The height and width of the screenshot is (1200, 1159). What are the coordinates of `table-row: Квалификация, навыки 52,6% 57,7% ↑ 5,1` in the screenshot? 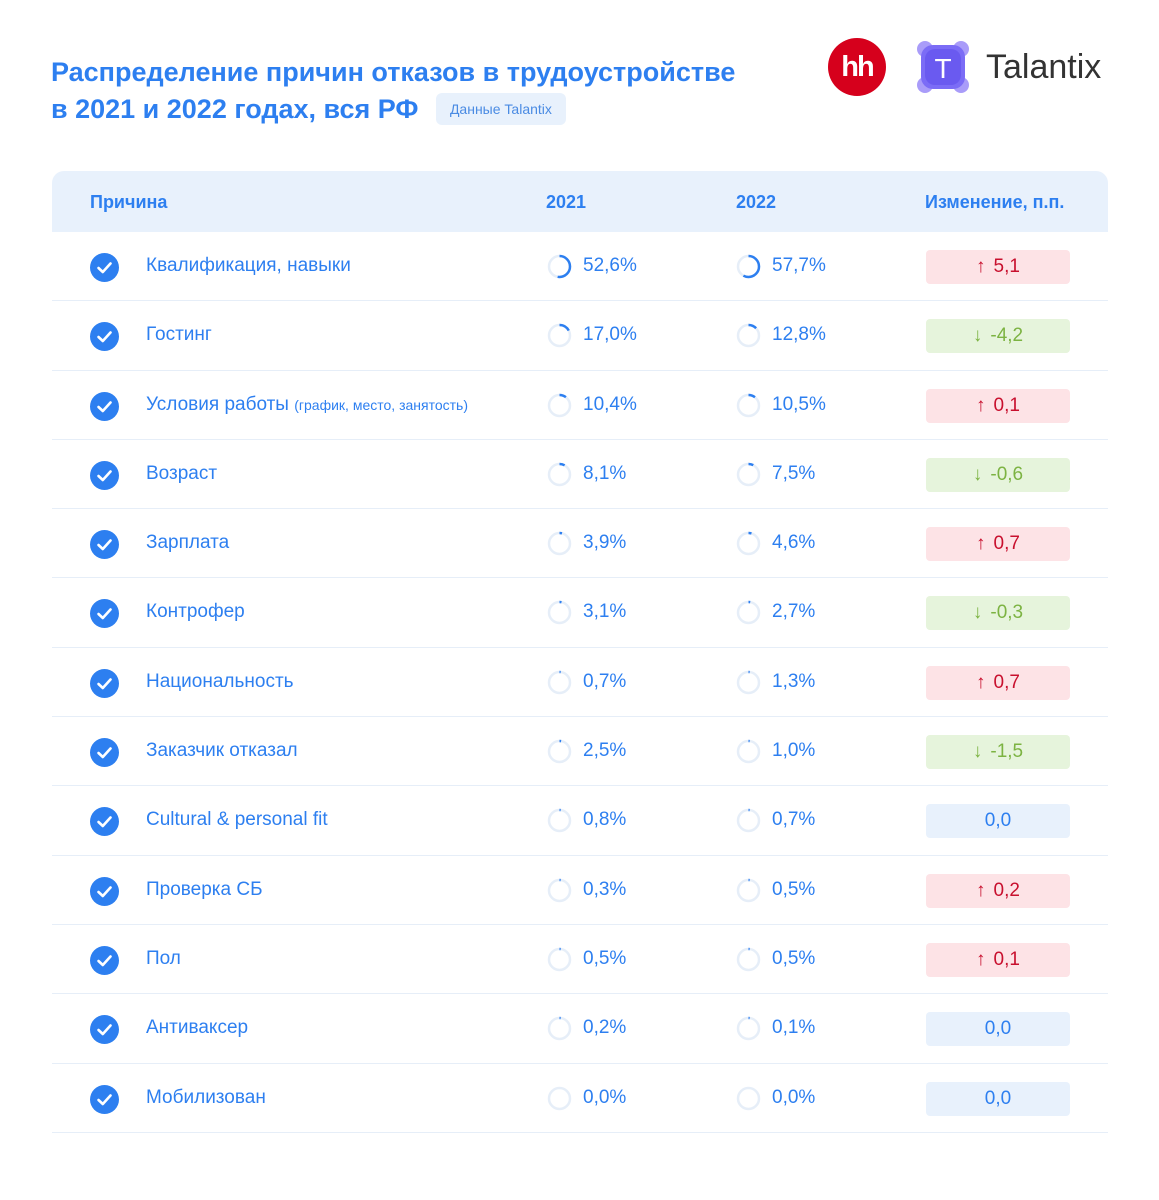 It's located at (580, 267).